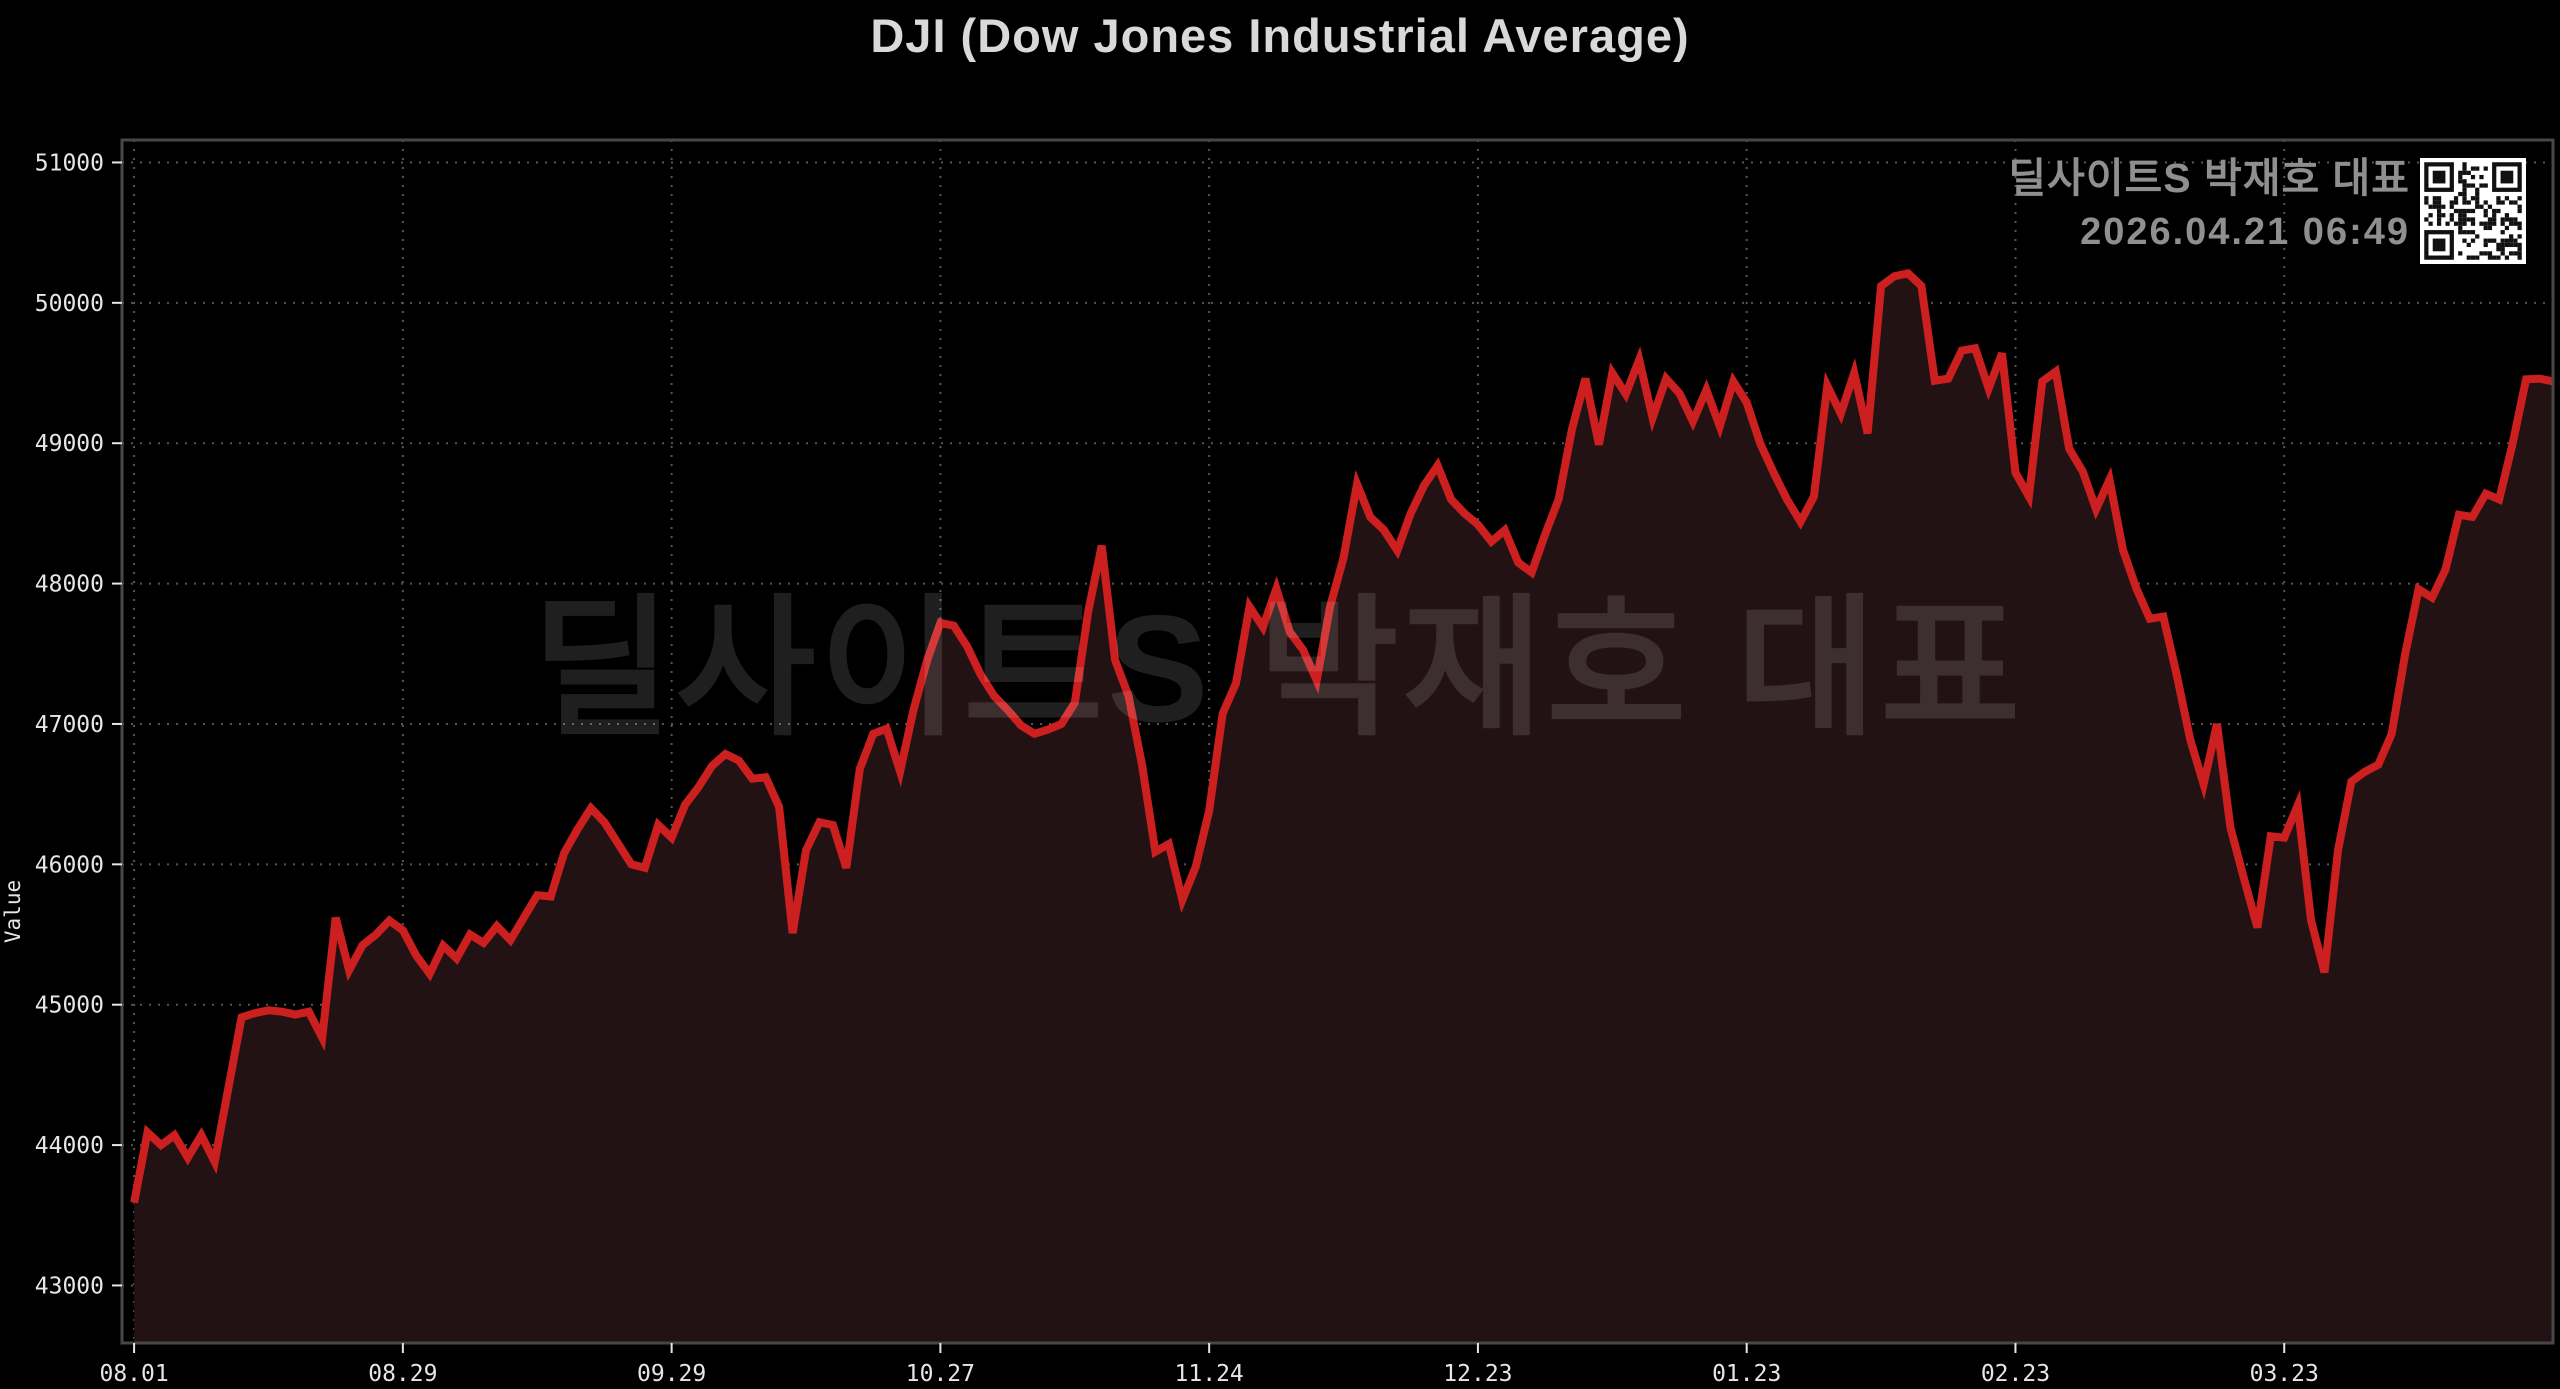  I want to click on y-axis-title: Value, so click(13, 911).